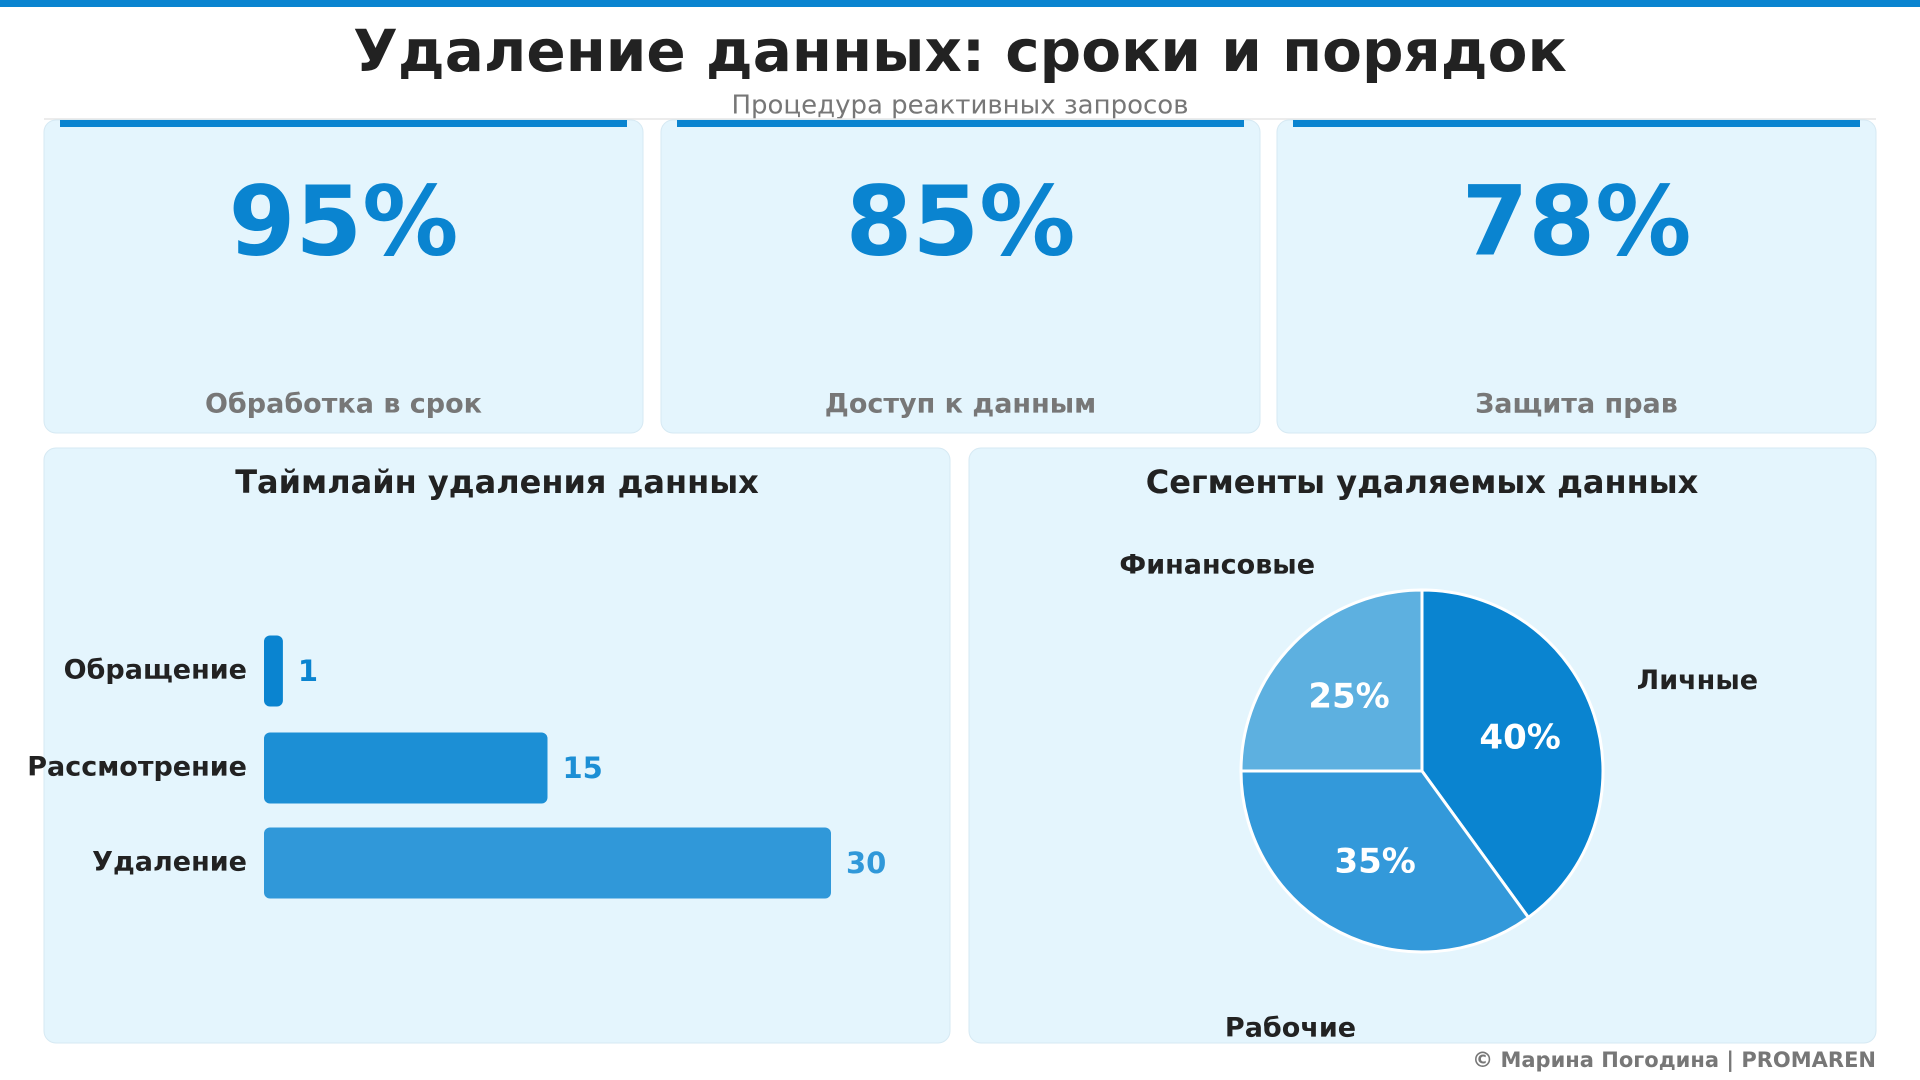  What do you see at coordinates (308, 671) in the screenshot?
I see `value-label: 1` at bounding box center [308, 671].